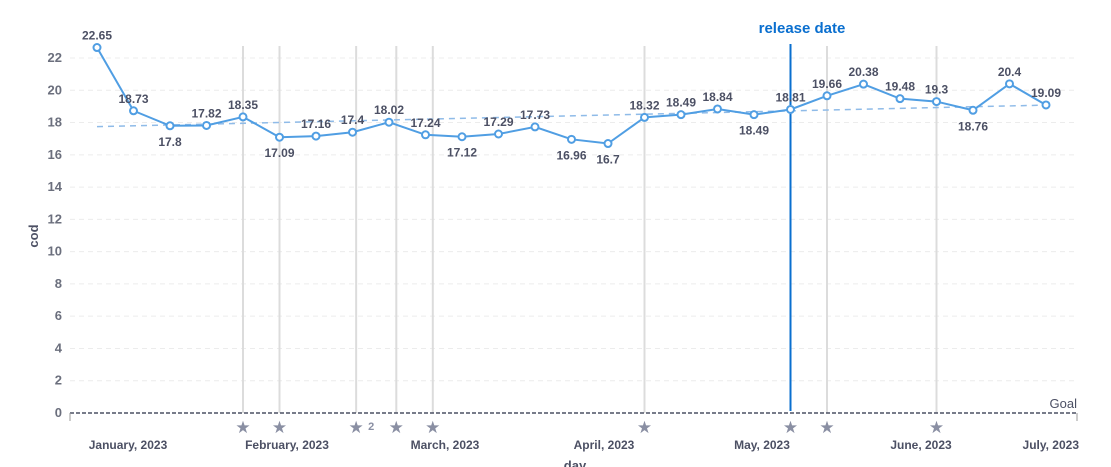 This screenshot has height=467, width=1111. Describe the element at coordinates (425, 123) in the screenshot. I see `data-label: 17.24` at that location.